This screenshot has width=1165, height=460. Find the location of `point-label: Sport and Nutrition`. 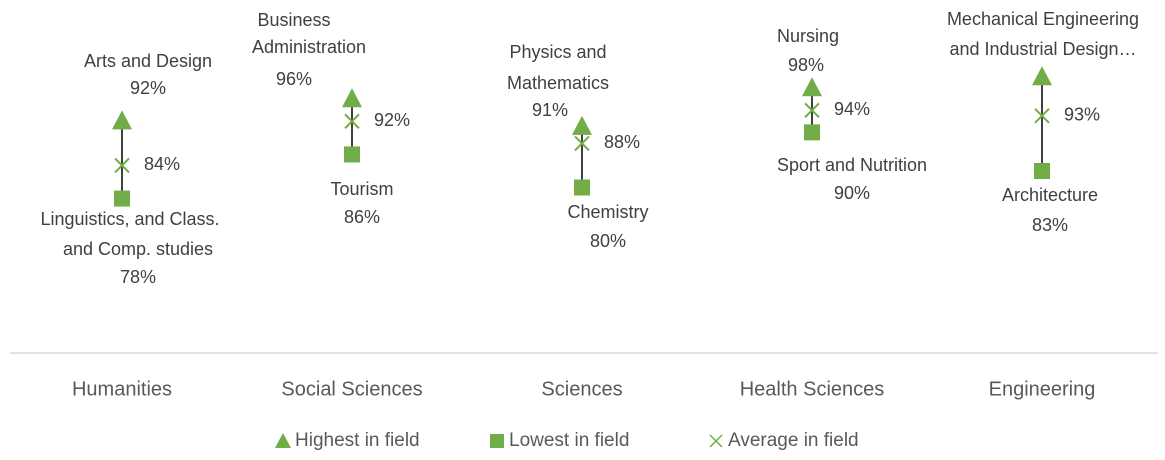

point-label: Sport and Nutrition is located at coordinates (852, 165).